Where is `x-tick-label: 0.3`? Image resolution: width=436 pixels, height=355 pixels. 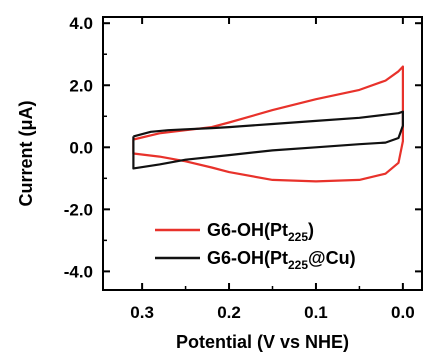
x-tick-label: 0.3 is located at coordinates (142, 312).